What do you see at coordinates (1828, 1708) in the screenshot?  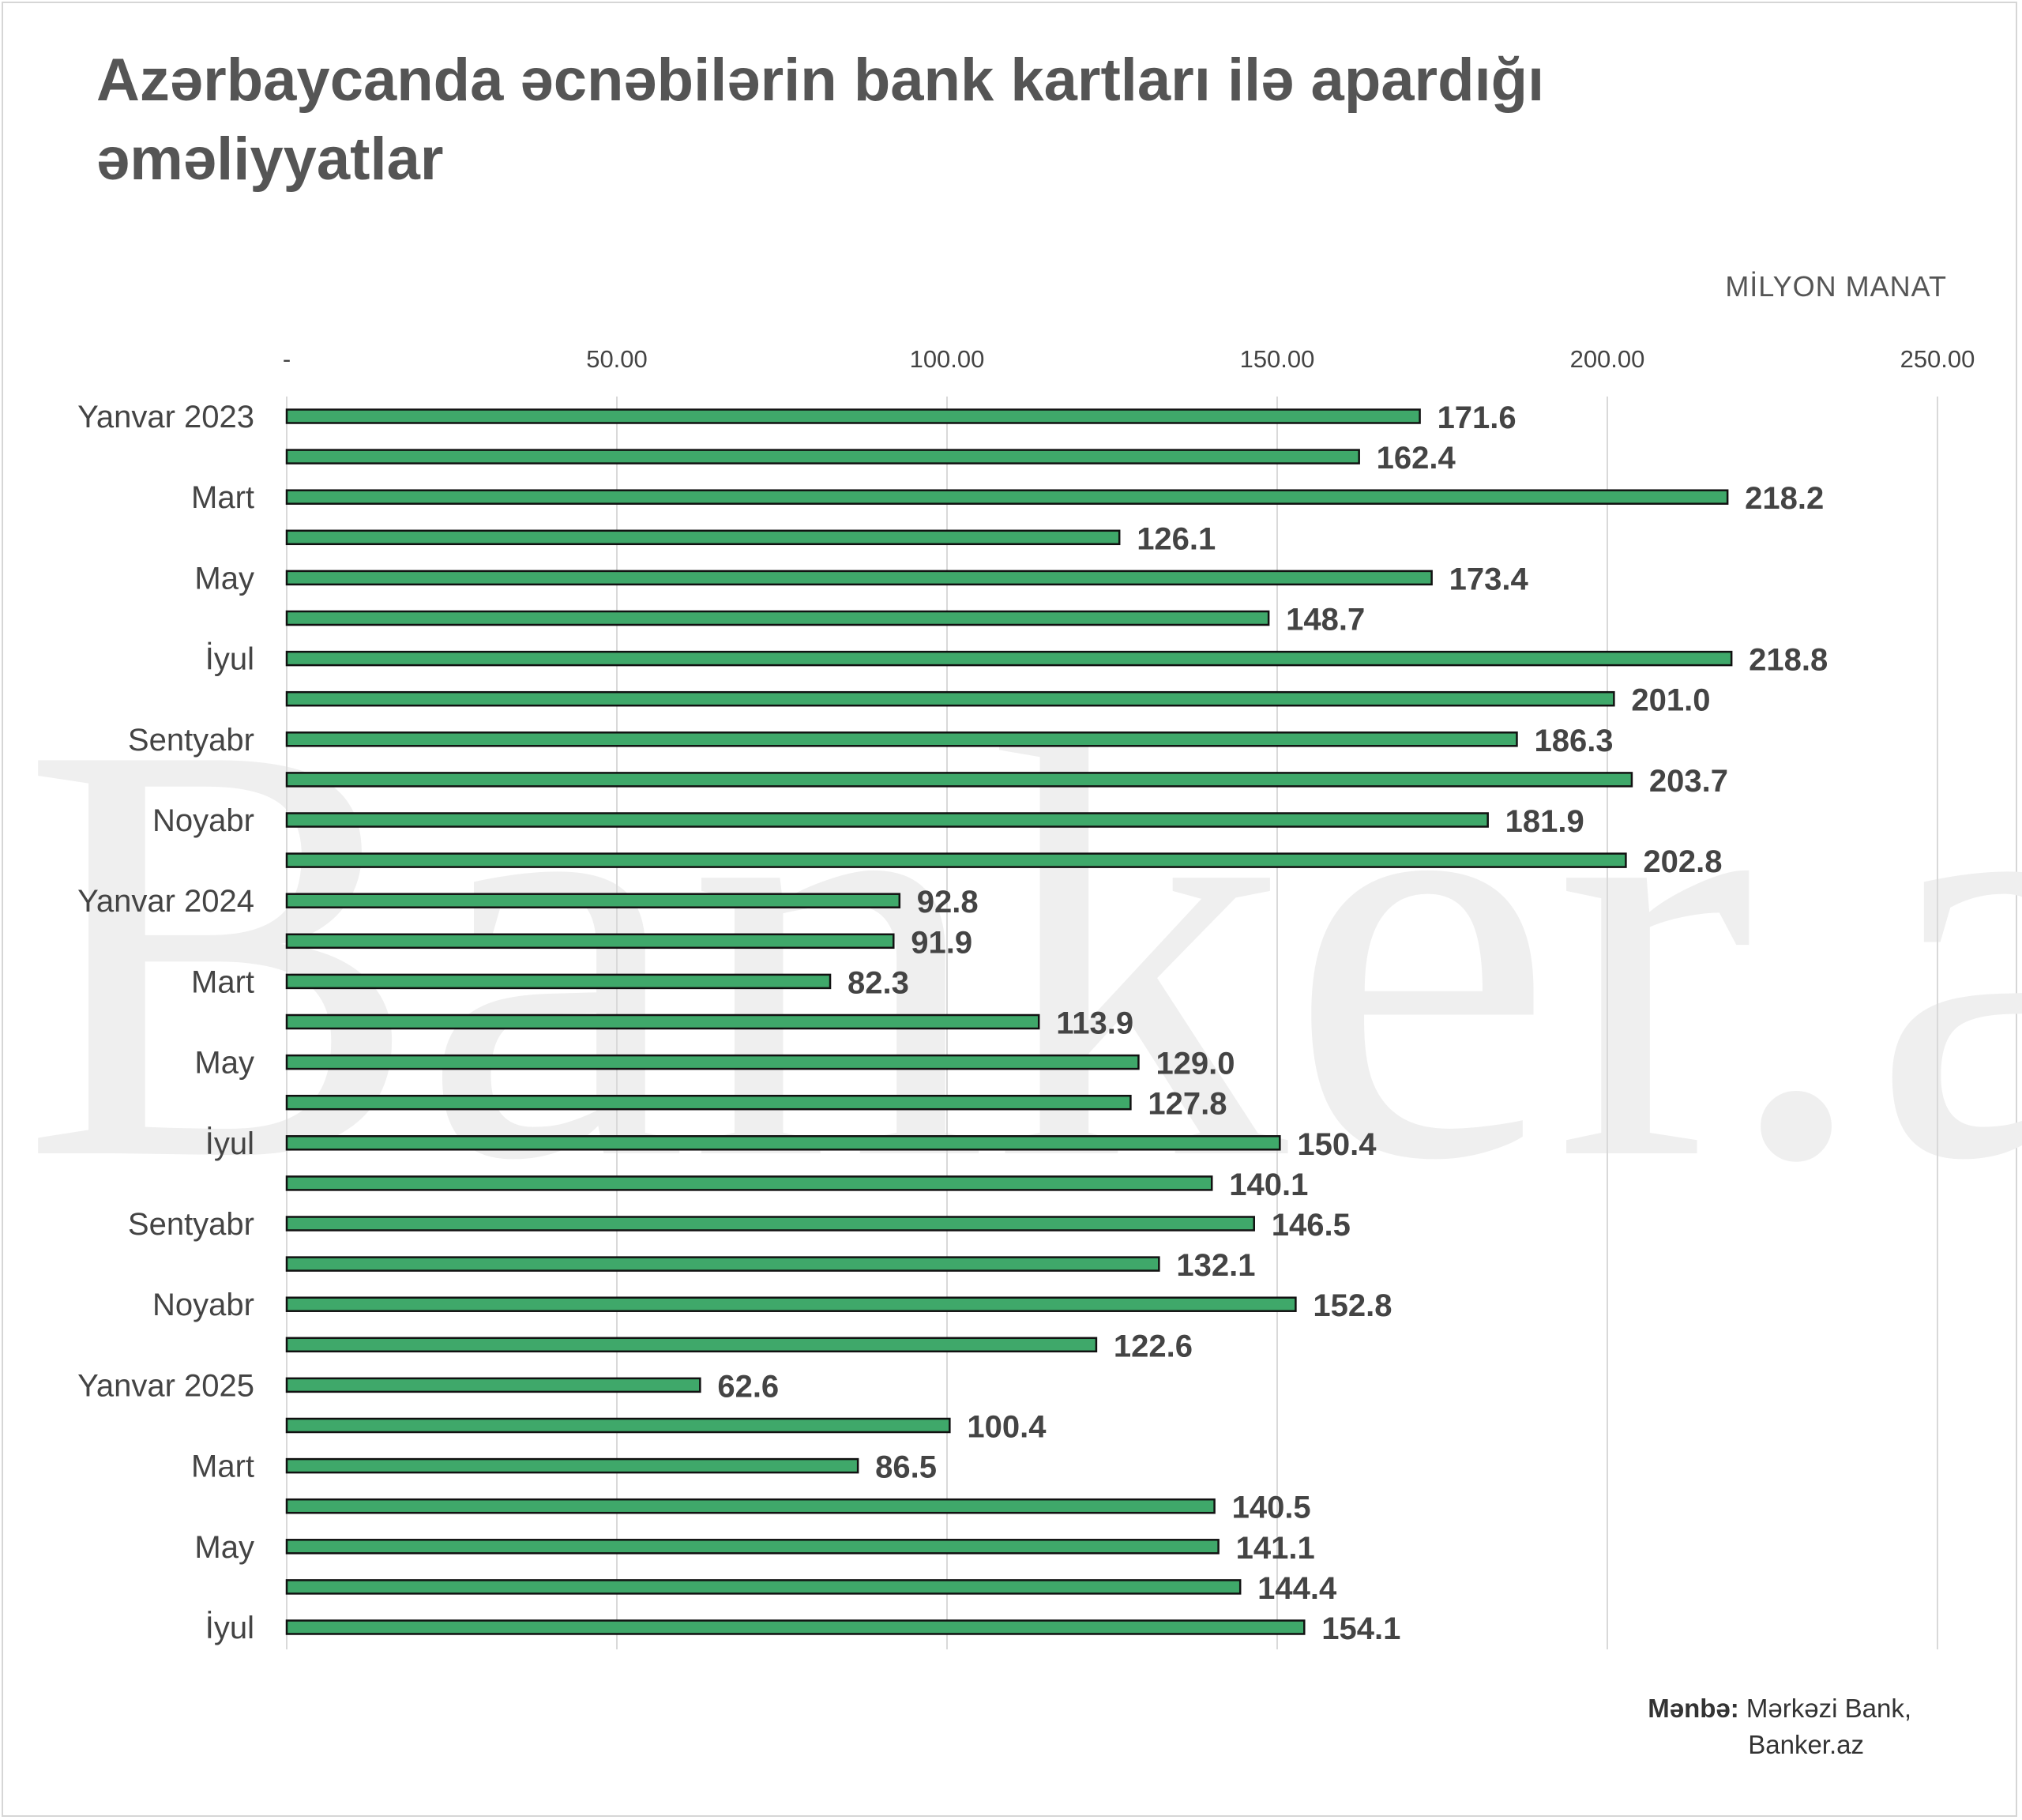 I see `source-line1: Mərkəzi Bank,` at bounding box center [1828, 1708].